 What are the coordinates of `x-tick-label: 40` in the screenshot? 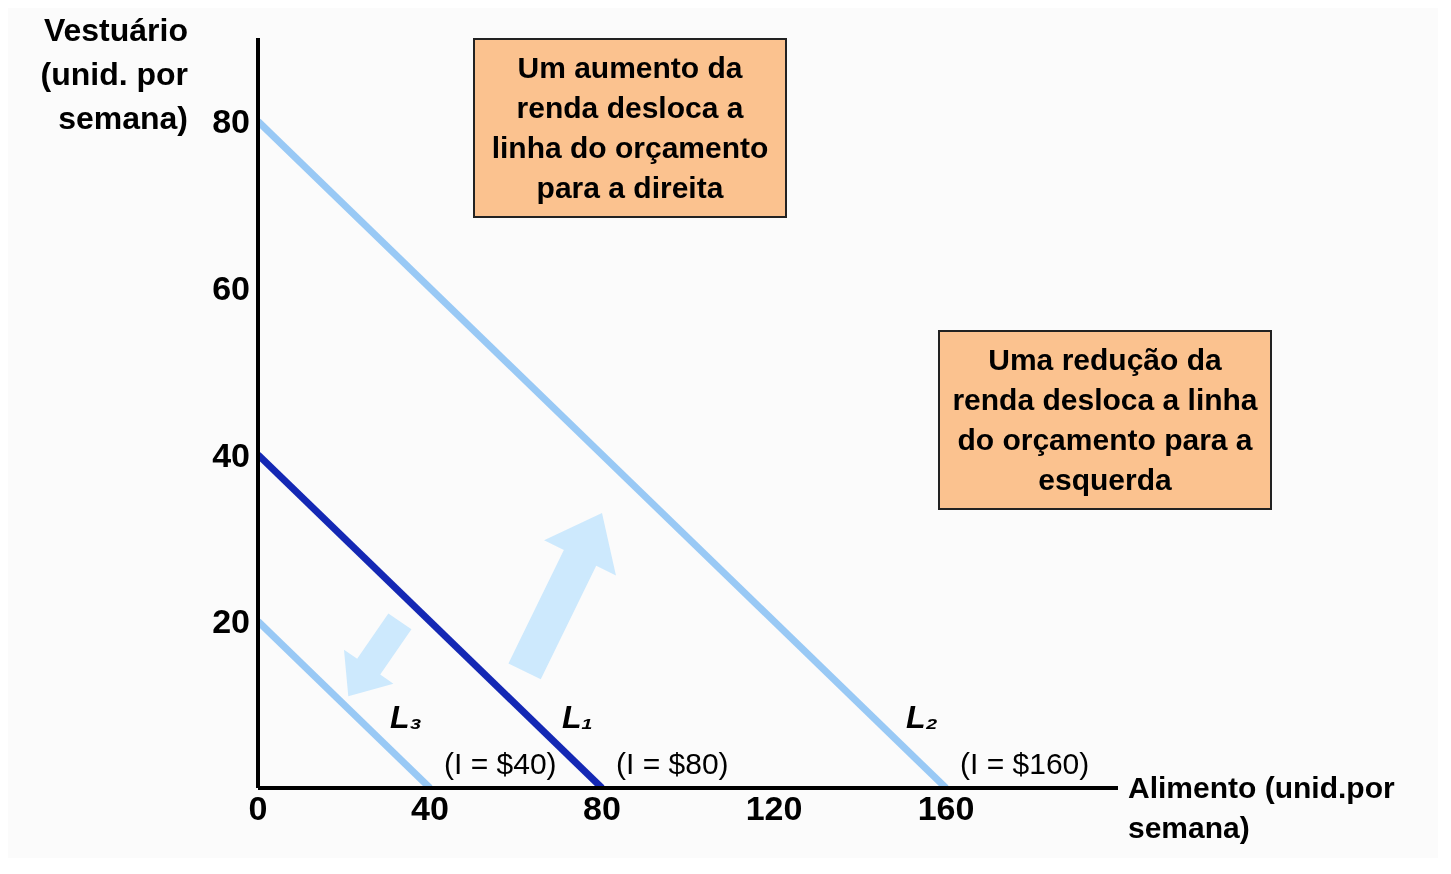 It's located at (430, 808).